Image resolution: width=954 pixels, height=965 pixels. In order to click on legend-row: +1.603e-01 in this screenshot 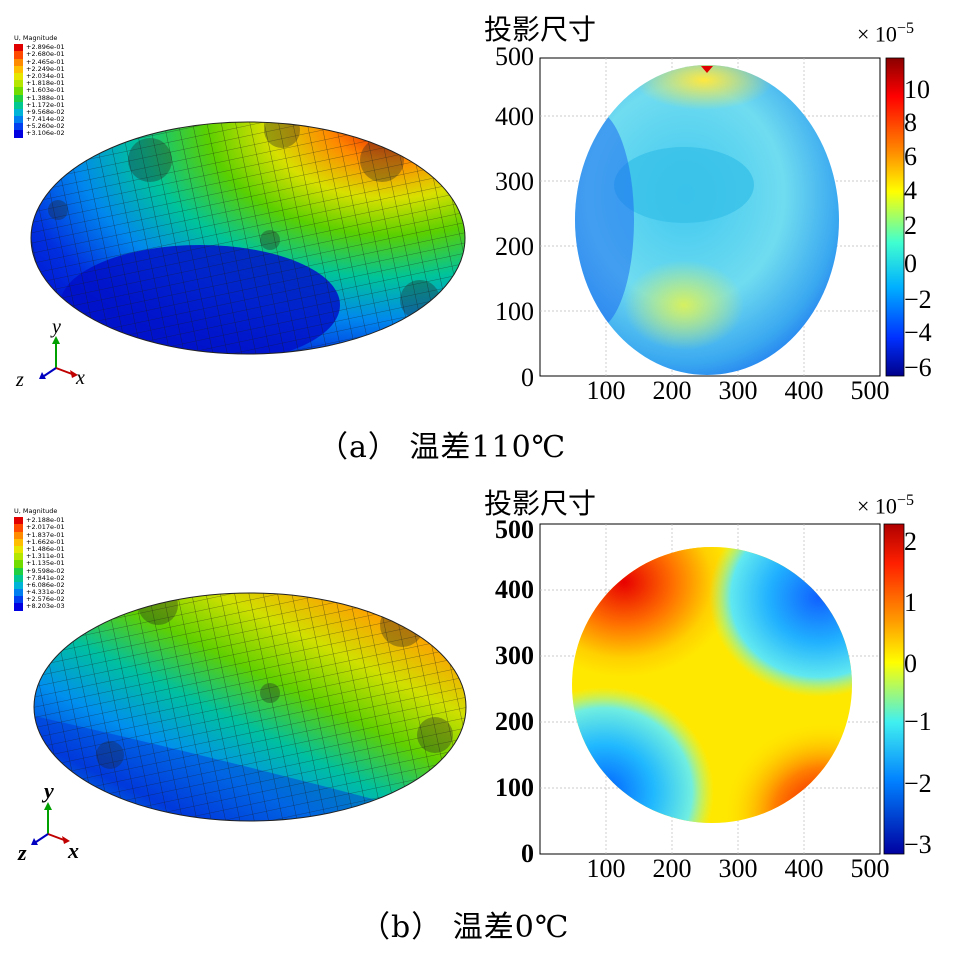, I will do `click(39, 90)`.